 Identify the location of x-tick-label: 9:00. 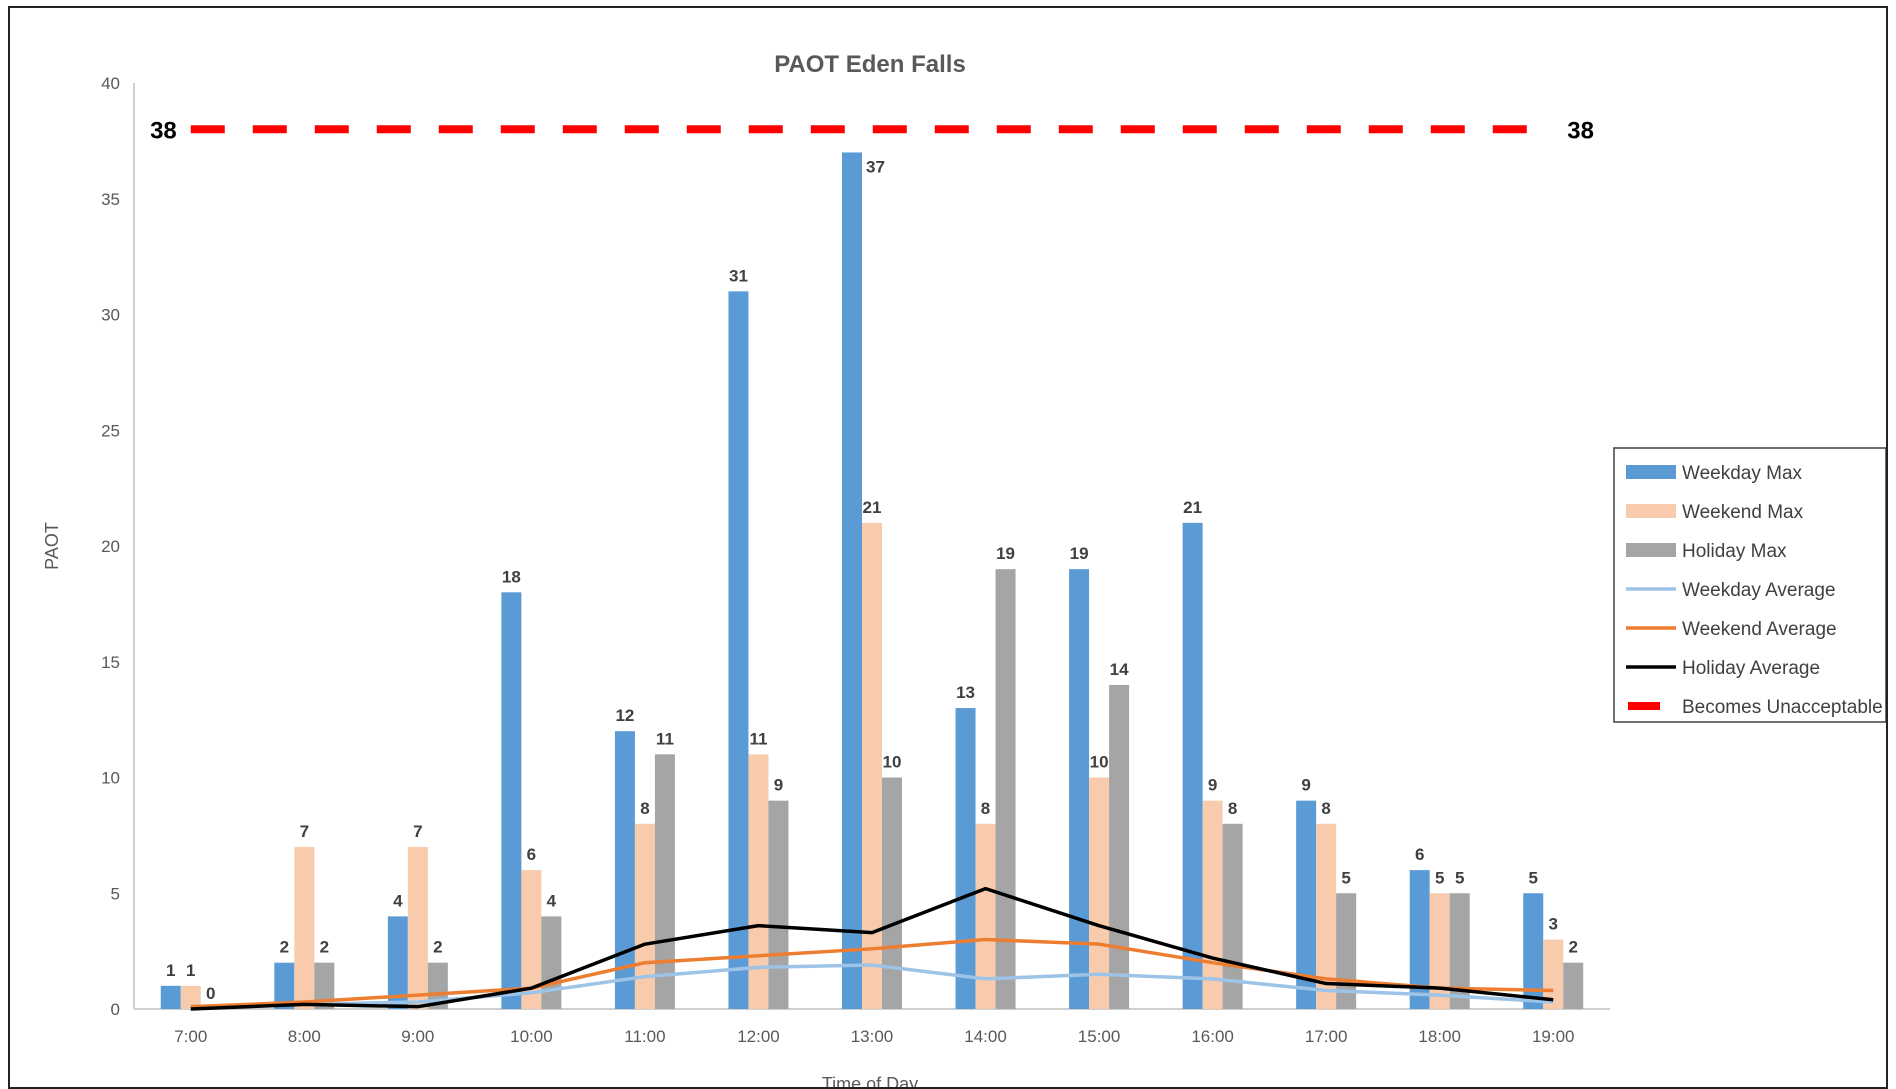
(417, 1036).